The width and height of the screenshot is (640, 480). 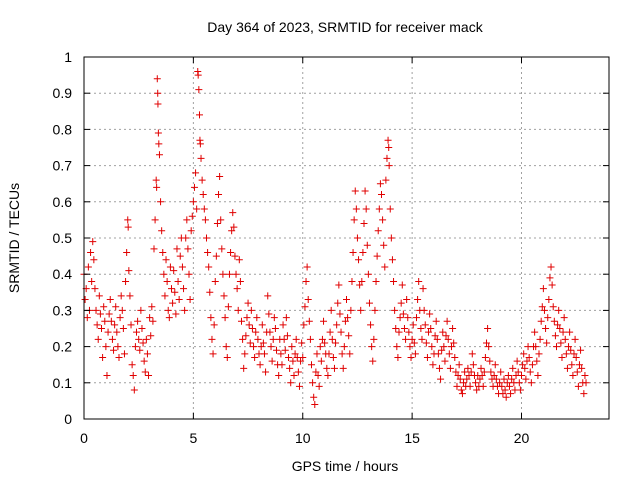 What do you see at coordinates (84, 438) in the screenshot?
I see `x-tick-label: 0` at bounding box center [84, 438].